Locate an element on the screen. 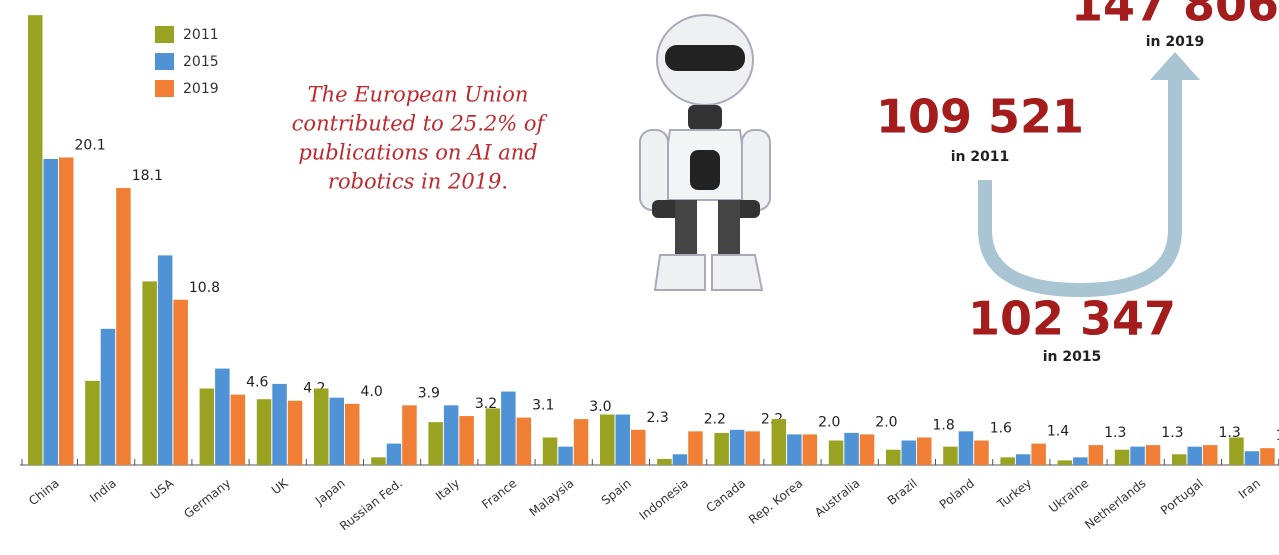 This screenshot has width=1279, height=555. total-caption: in 2019 is located at coordinates (1175, 42).